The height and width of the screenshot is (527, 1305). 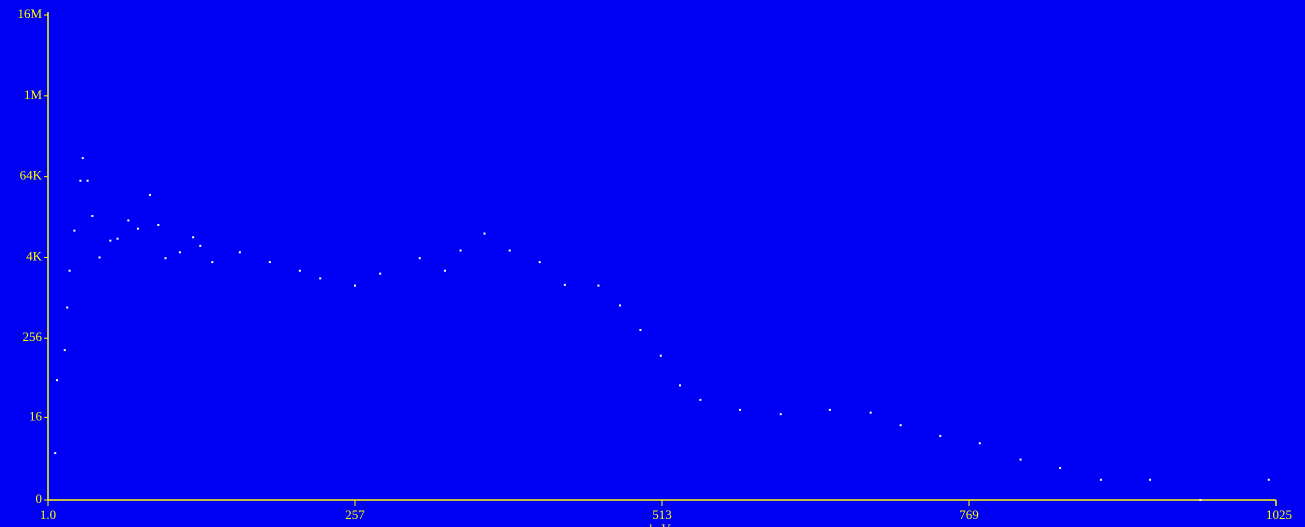 I want to click on x-axis-label: keV, so click(x=660, y=524).